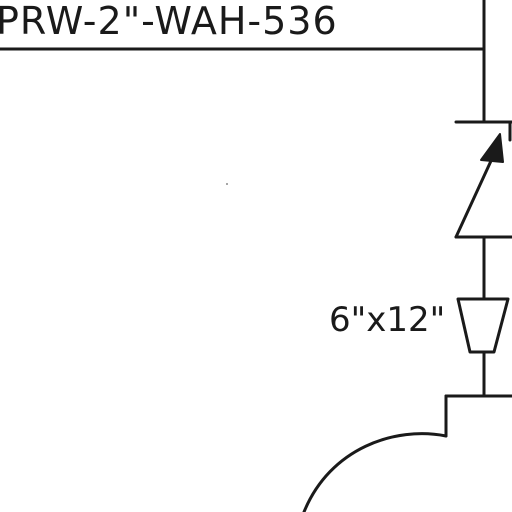  Describe the element at coordinates (169, 21) in the screenshot. I see `line-number-label: PRW-2"-WAH-536` at that location.